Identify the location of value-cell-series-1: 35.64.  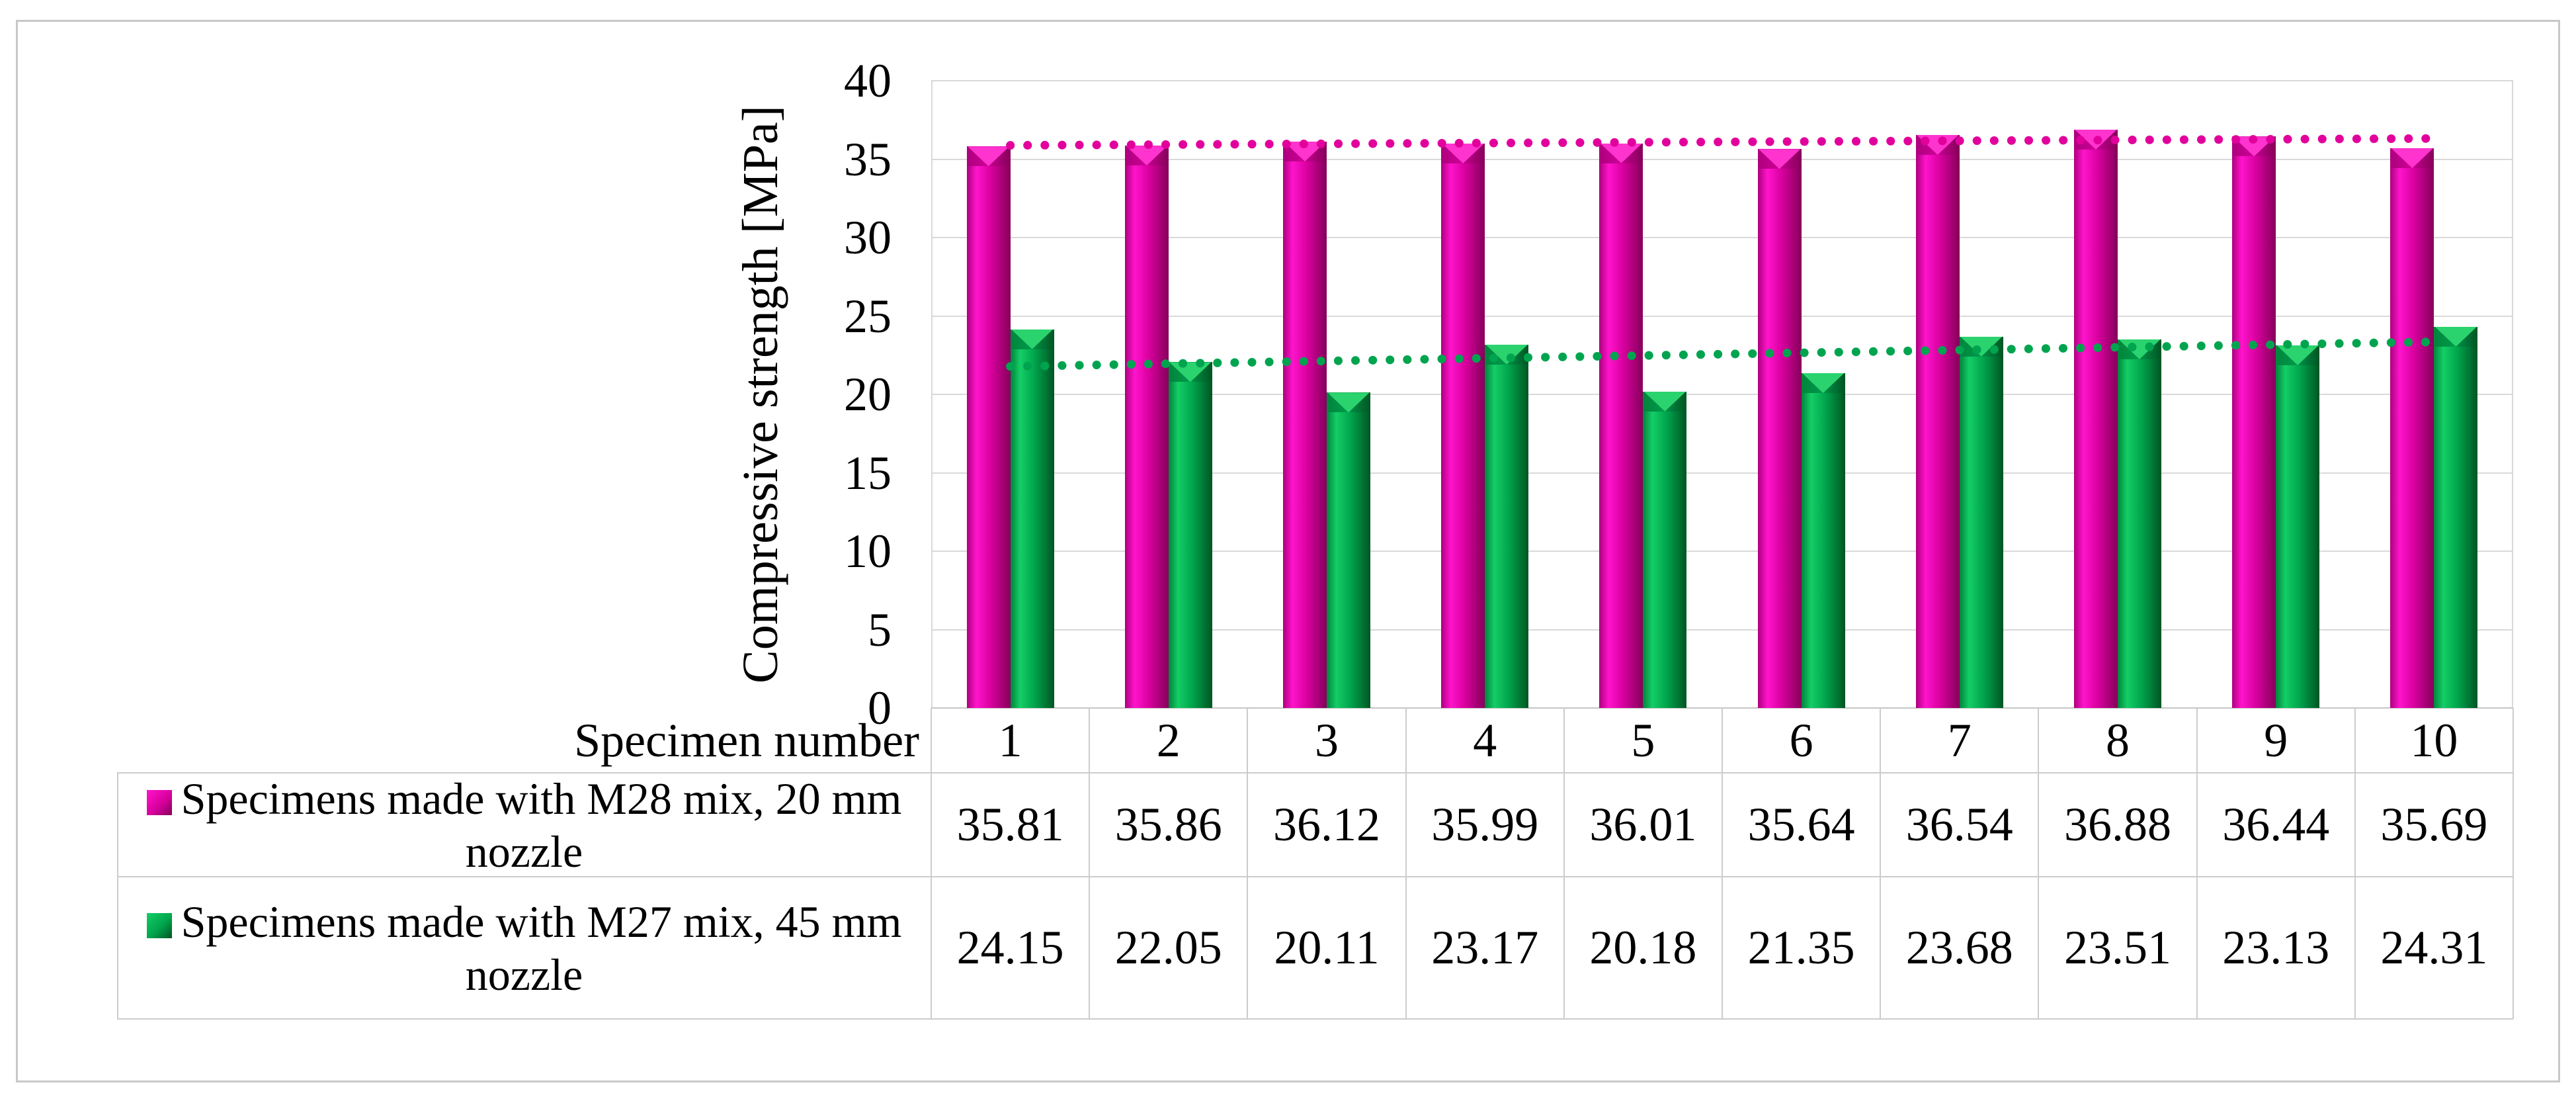
(1801, 824).